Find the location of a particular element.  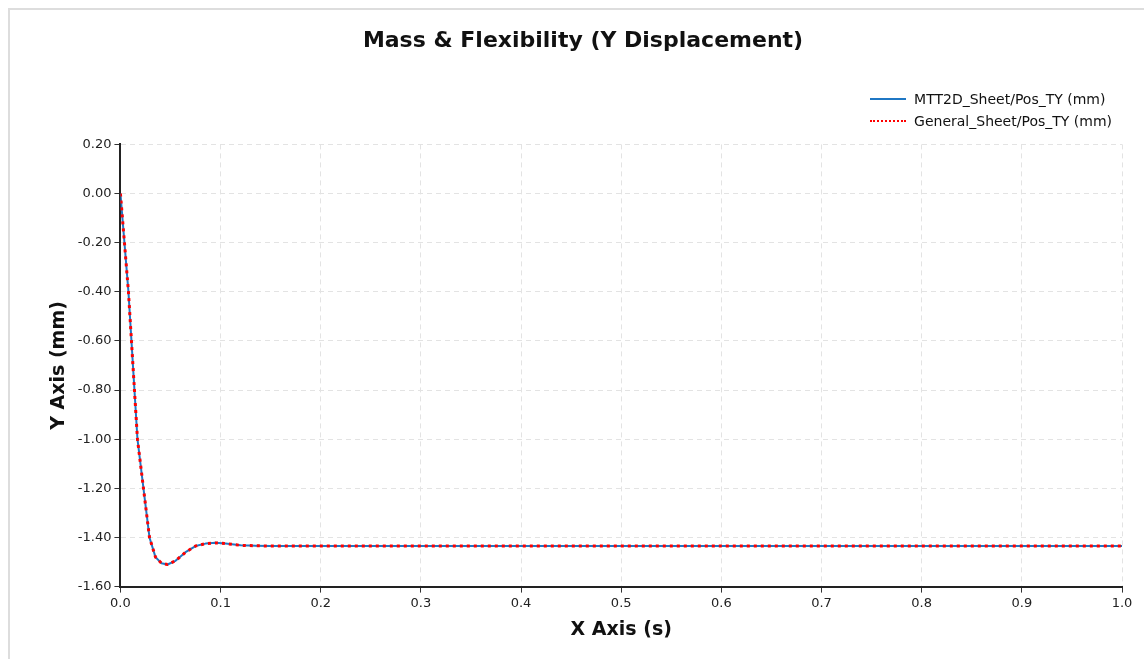

chart-title: Mass & Flexibility (Y Displacement) is located at coordinates (583, 39).